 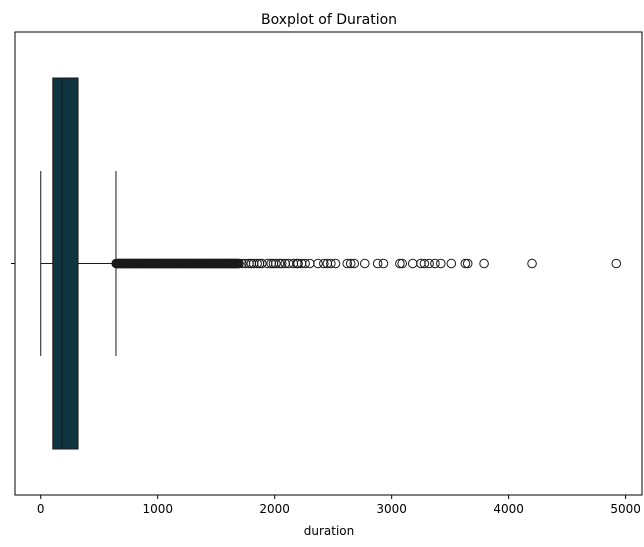 What do you see at coordinates (274, 509) in the screenshot?
I see `x-tick-label: 2000` at bounding box center [274, 509].